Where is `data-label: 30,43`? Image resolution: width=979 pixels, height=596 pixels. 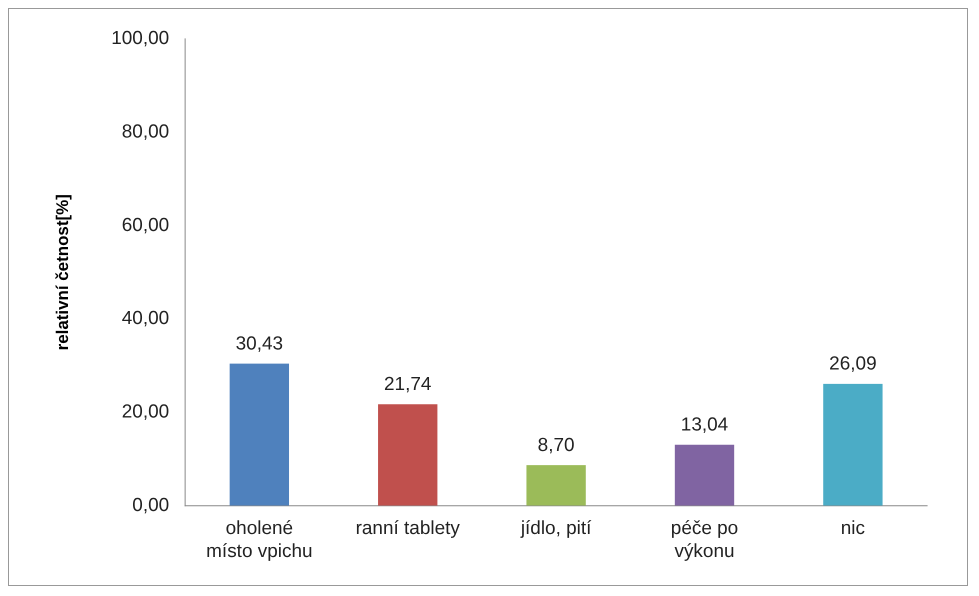
data-label: 30,43 is located at coordinates (260, 343).